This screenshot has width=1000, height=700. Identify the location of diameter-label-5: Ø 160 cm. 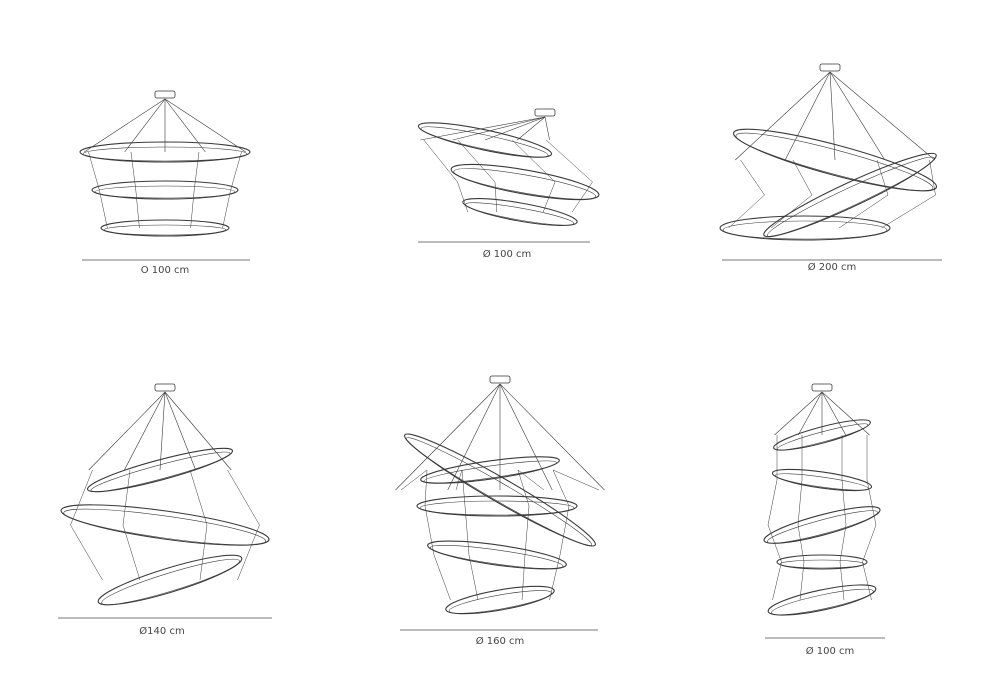
(500, 641).